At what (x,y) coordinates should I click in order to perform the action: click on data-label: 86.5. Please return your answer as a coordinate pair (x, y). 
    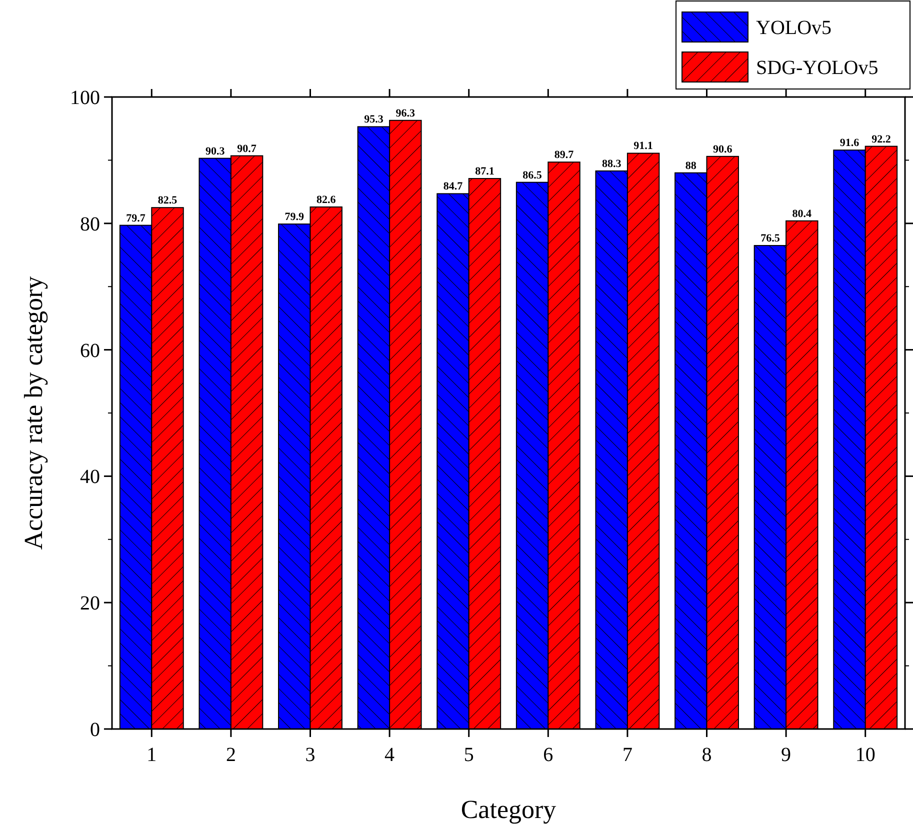
    Looking at the image, I should click on (532, 175).